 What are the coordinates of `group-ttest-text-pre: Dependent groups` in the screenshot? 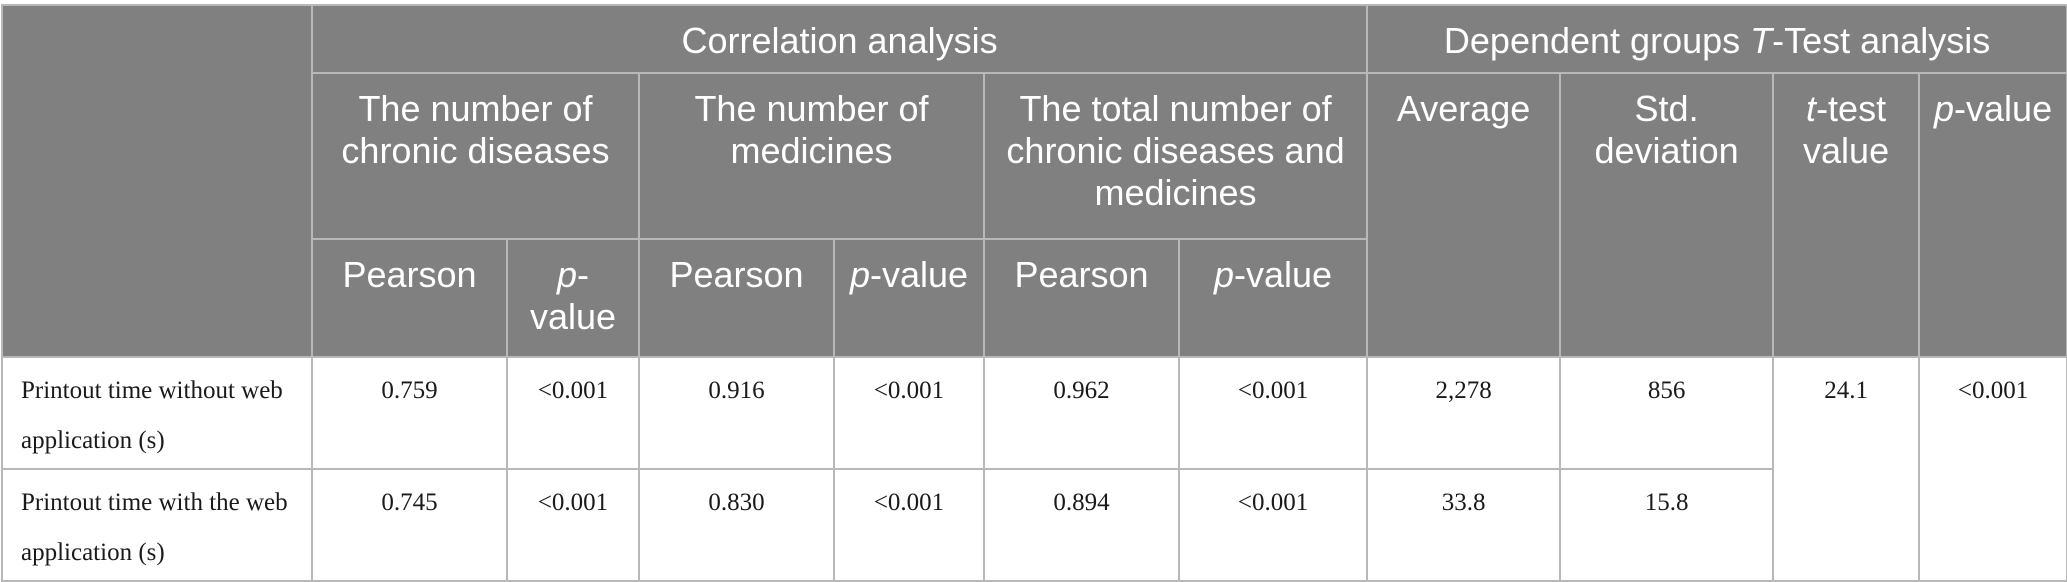 It's located at (1597, 40).